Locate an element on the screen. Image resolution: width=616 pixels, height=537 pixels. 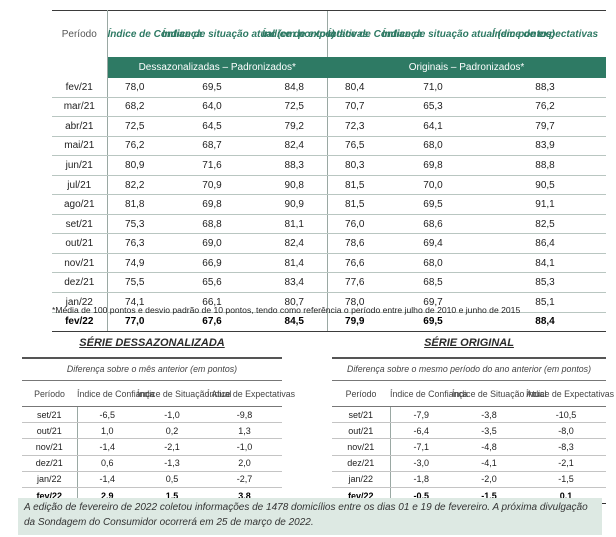
table-row: set/21 75,3 68,8 81,1 76,0 68,6 82,5 is located at coordinates (329, 224).